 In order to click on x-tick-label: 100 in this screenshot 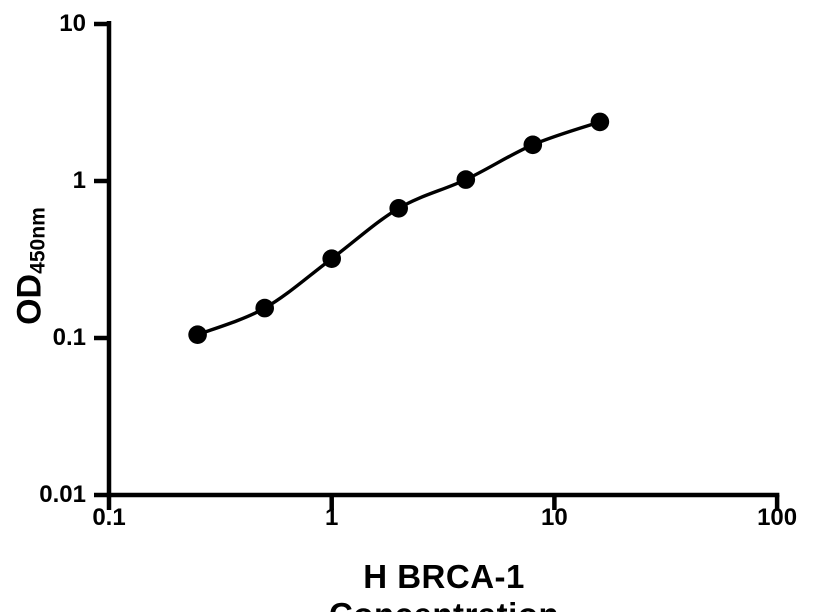, I will do `click(777, 517)`.